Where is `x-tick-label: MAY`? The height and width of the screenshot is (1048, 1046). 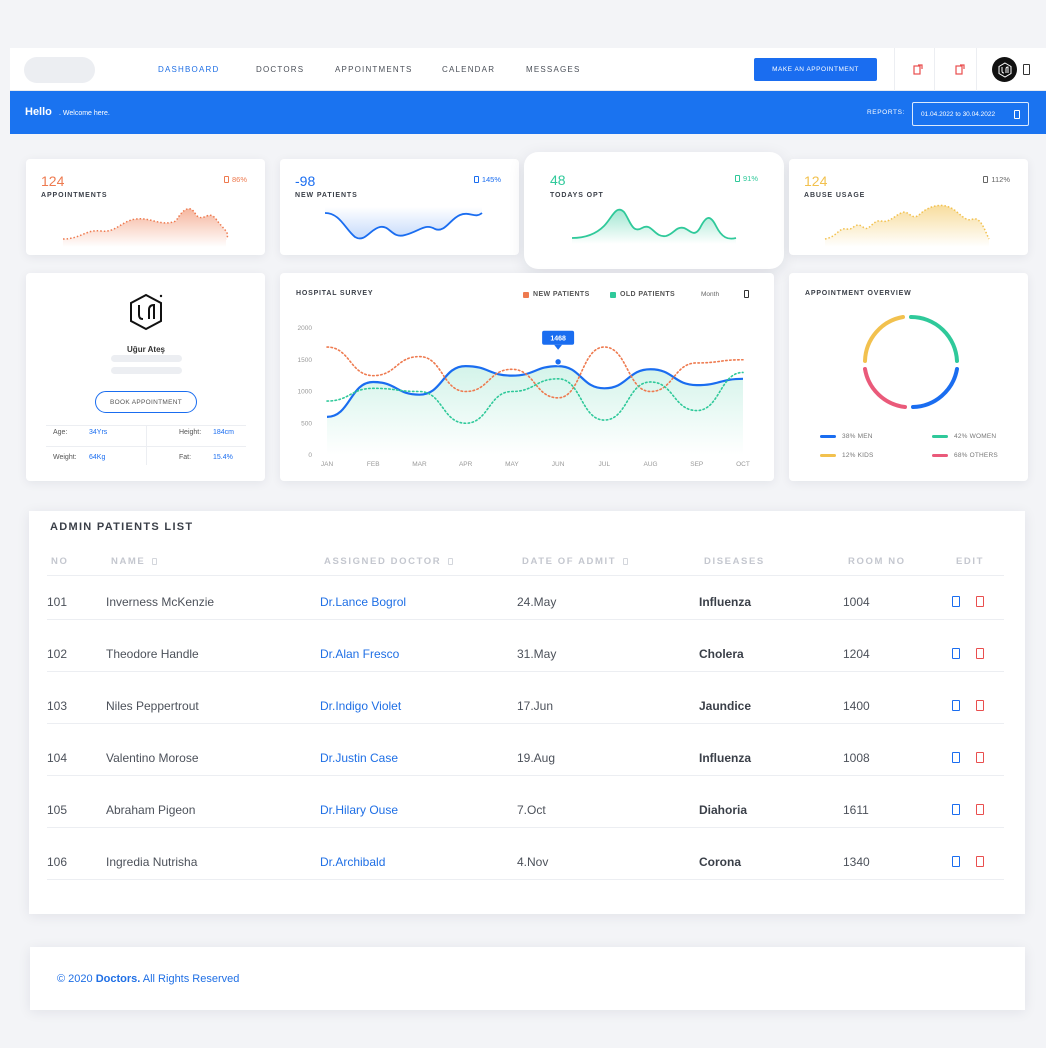 x-tick-label: MAY is located at coordinates (512, 464).